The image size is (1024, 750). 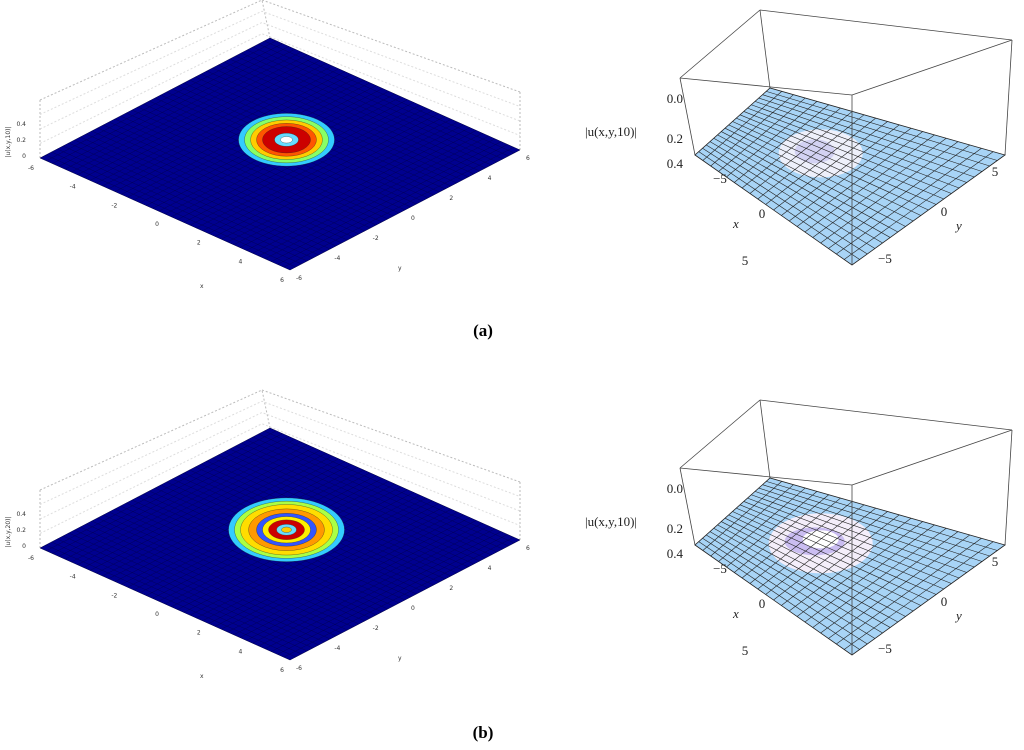 What do you see at coordinates (114, 205) in the screenshot?
I see `x-tick-label: -2` at bounding box center [114, 205].